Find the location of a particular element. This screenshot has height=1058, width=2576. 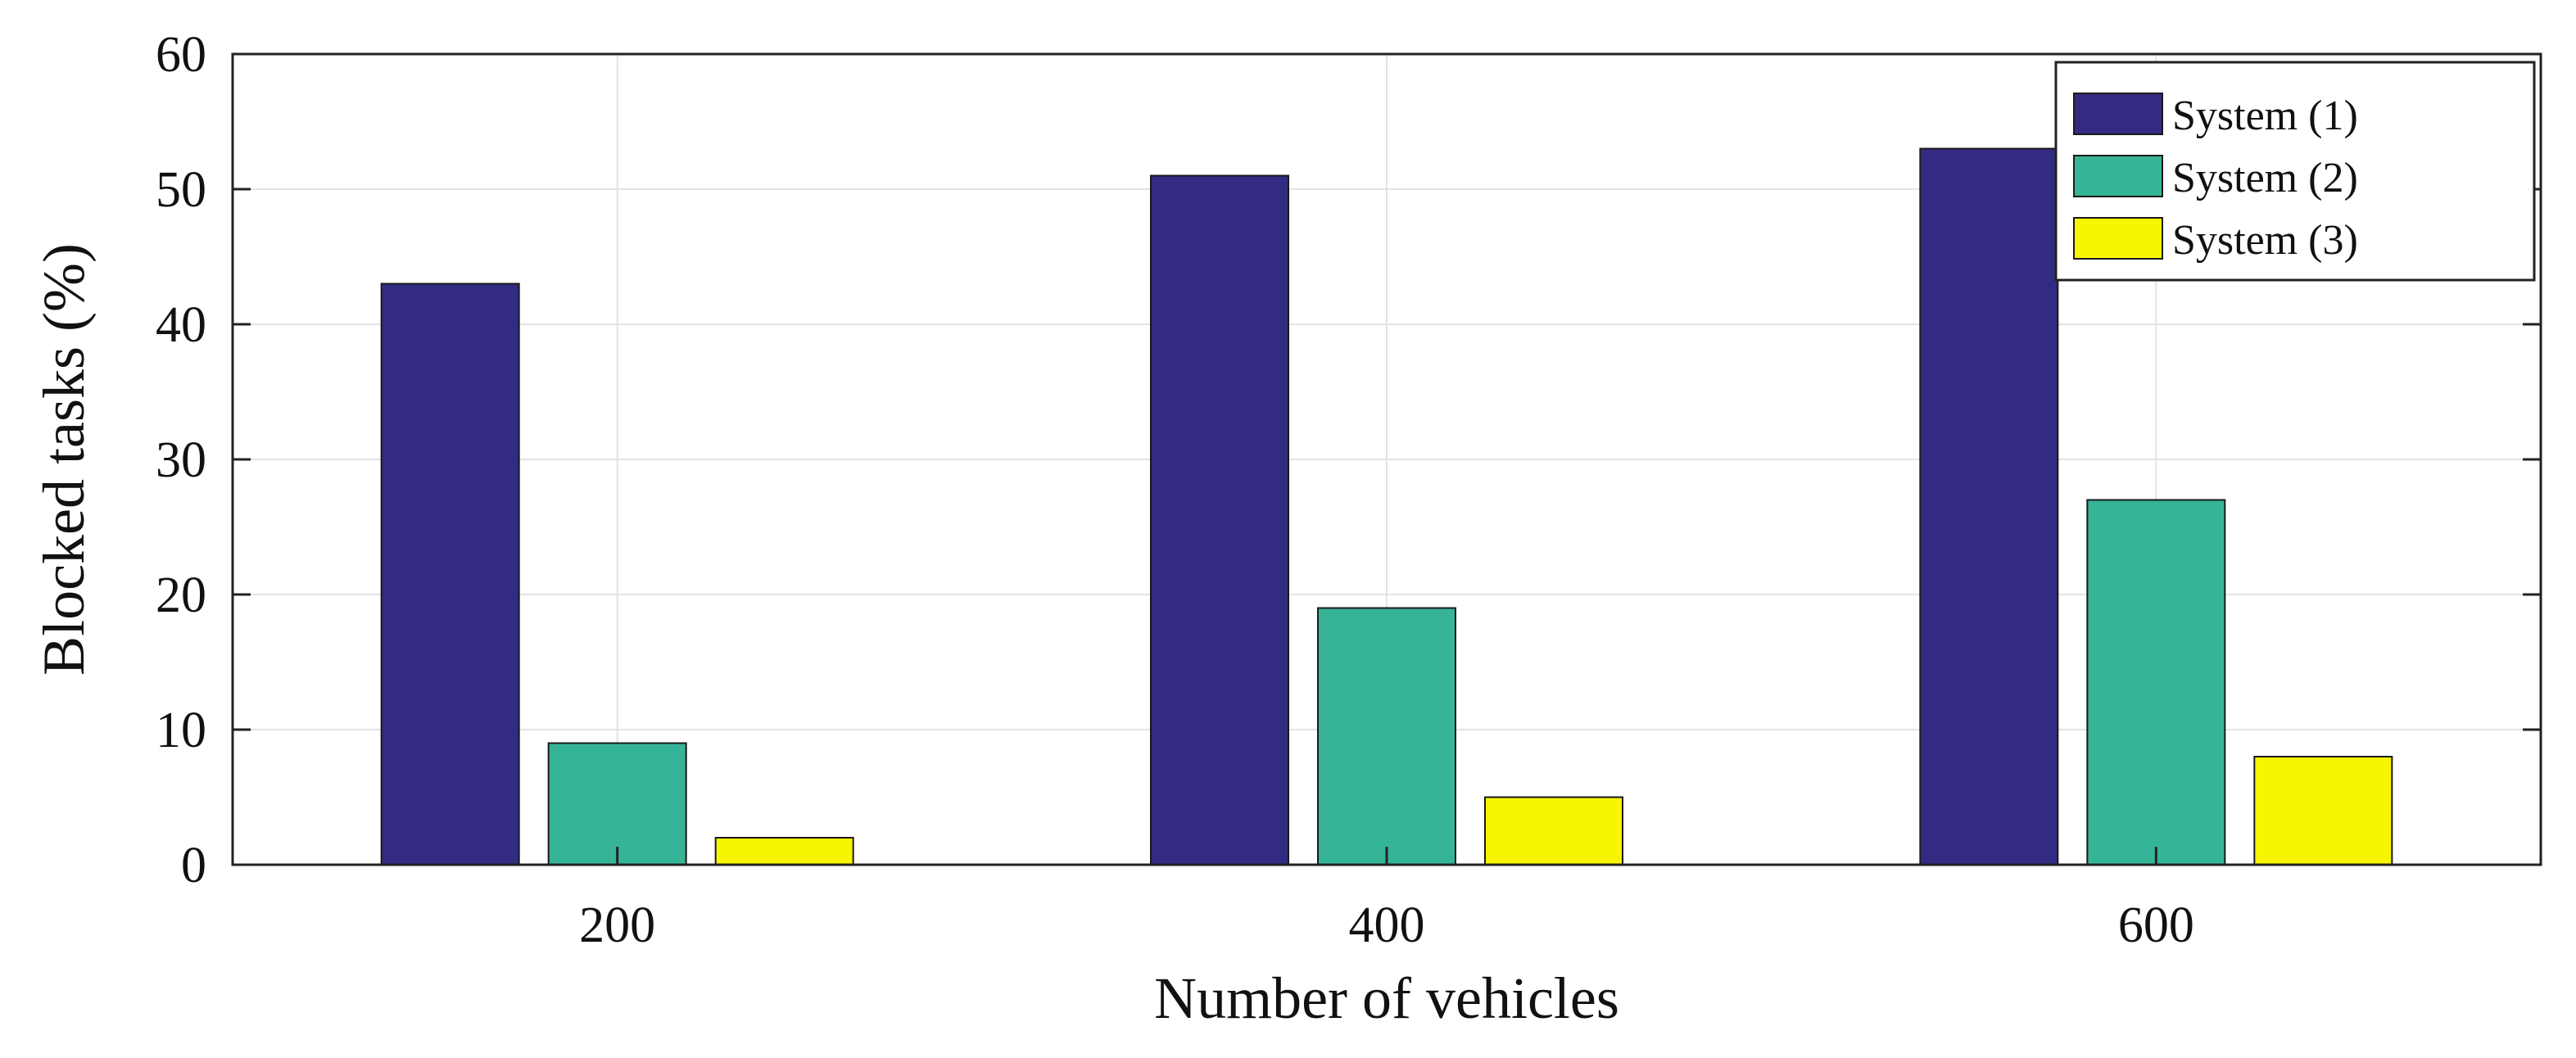

y-tick-label: 50 is located at coordinates (181, 190).